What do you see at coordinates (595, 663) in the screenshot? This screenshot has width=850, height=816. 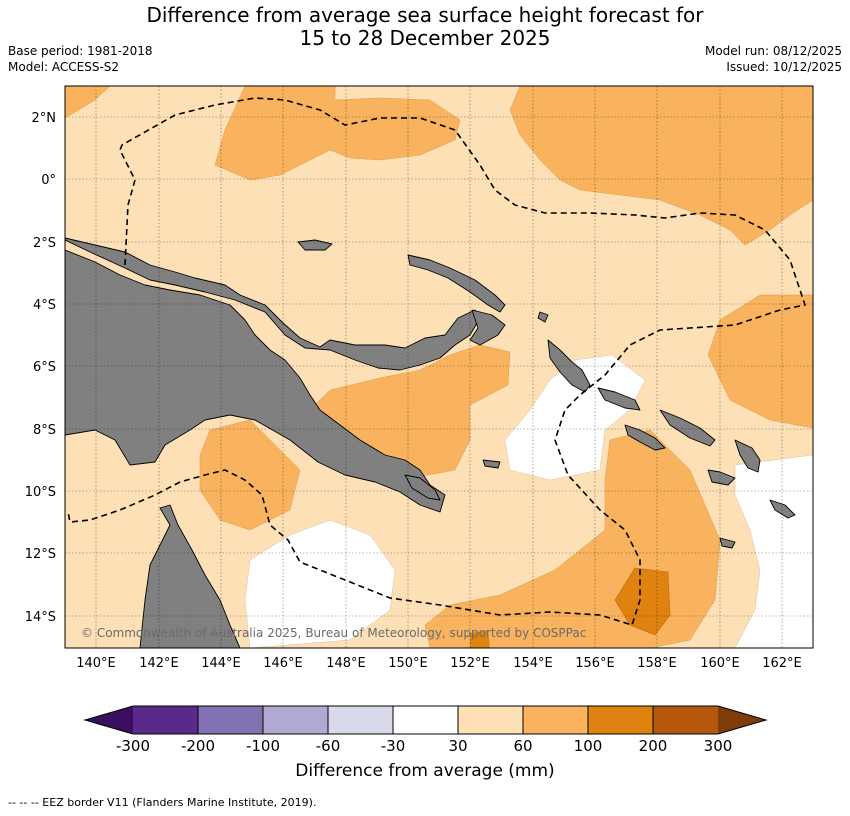 I see `lon-label: 156°E` at bounding box center [595, 663].